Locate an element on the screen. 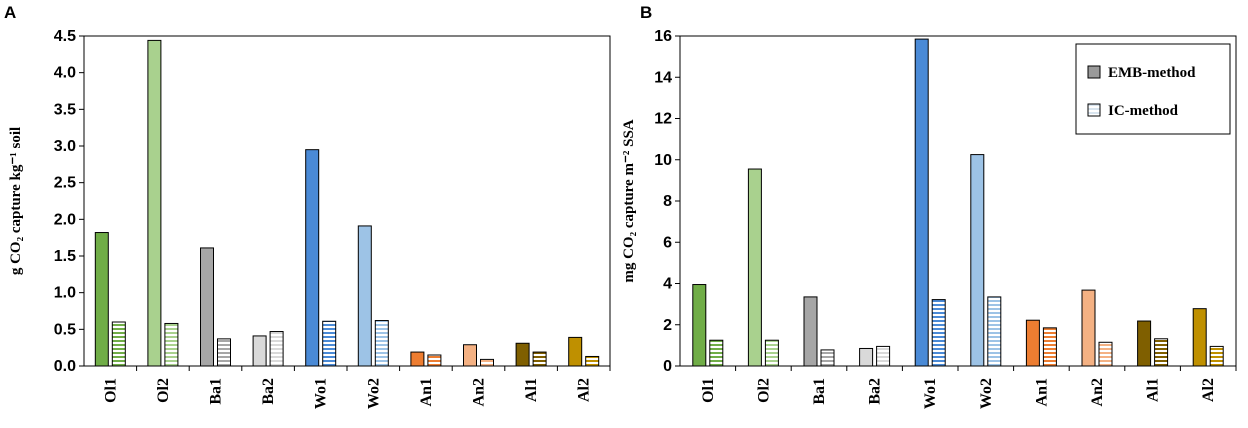 The image size is (1248, 428). panel-letter: B is located at coordinates (646, 12).